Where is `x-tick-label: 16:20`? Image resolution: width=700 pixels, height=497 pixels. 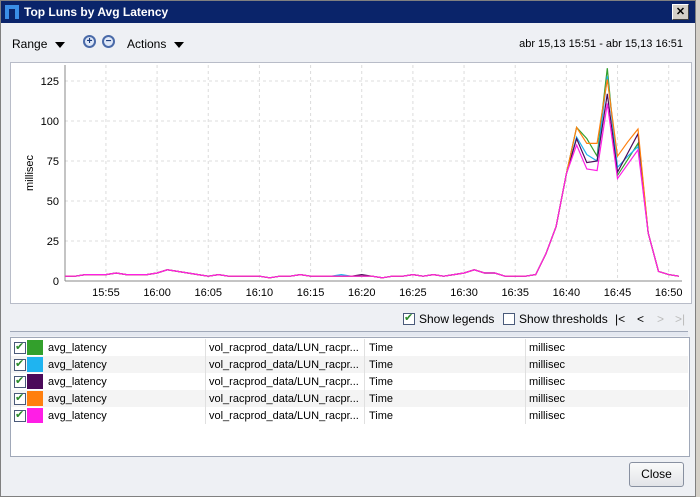
x-tick-label: 16:20 is located at coordinates (362, 293).